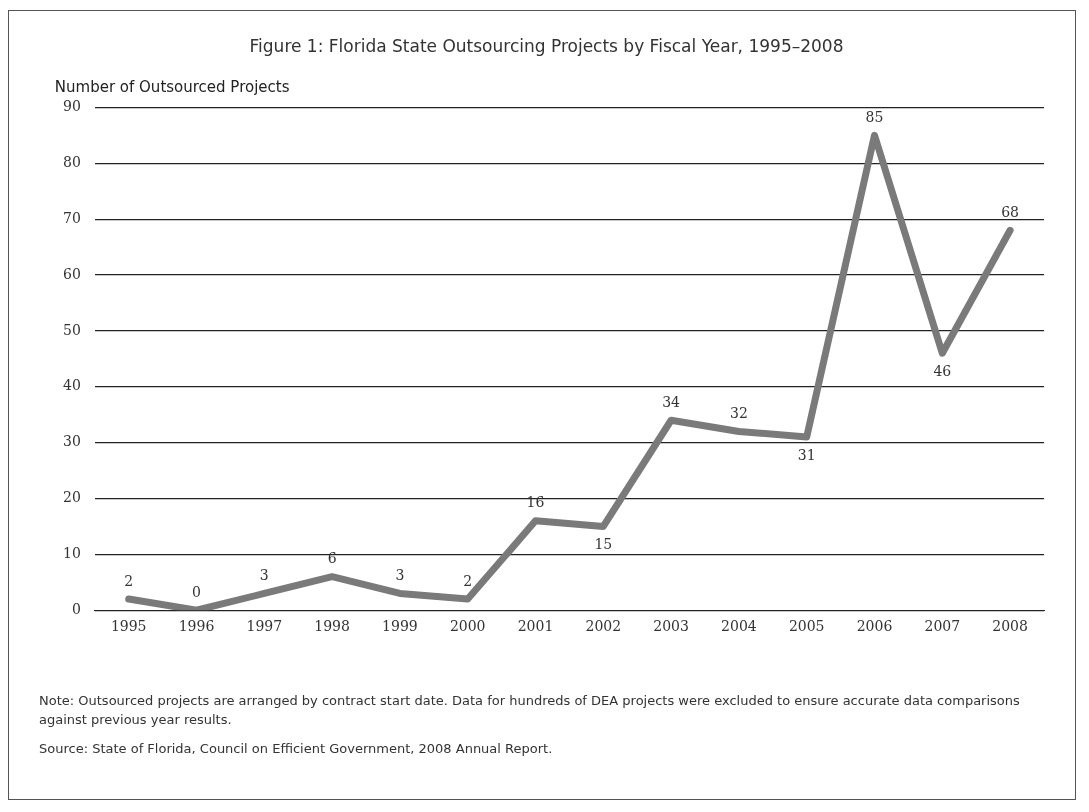 Image resolution: width=1089 pixels, height=812 pixels. Describe the element at coordinates (71, 106) in the screenshot. I see `y-tick-label: 90` at that location.